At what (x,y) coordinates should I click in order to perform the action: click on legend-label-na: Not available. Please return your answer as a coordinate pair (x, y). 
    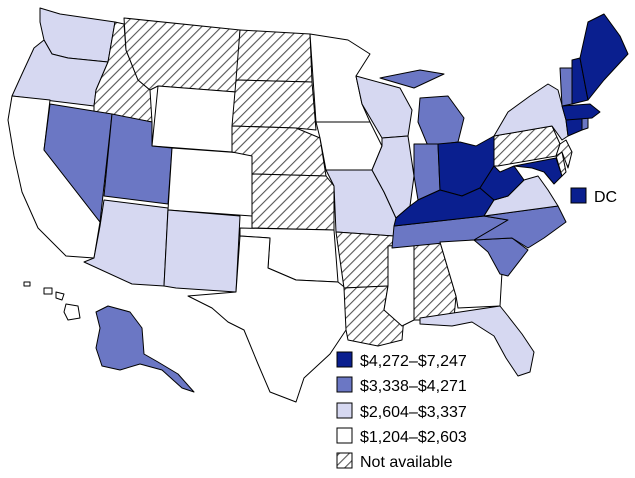
    Looking at the image, I should click on (406, 462).